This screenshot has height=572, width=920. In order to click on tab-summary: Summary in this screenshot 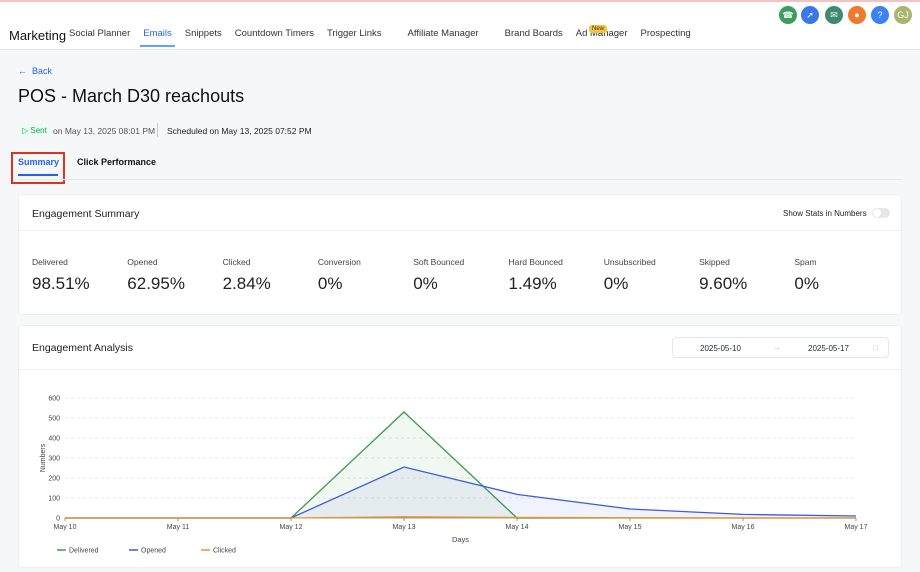, I will do `click(39, 162)`.